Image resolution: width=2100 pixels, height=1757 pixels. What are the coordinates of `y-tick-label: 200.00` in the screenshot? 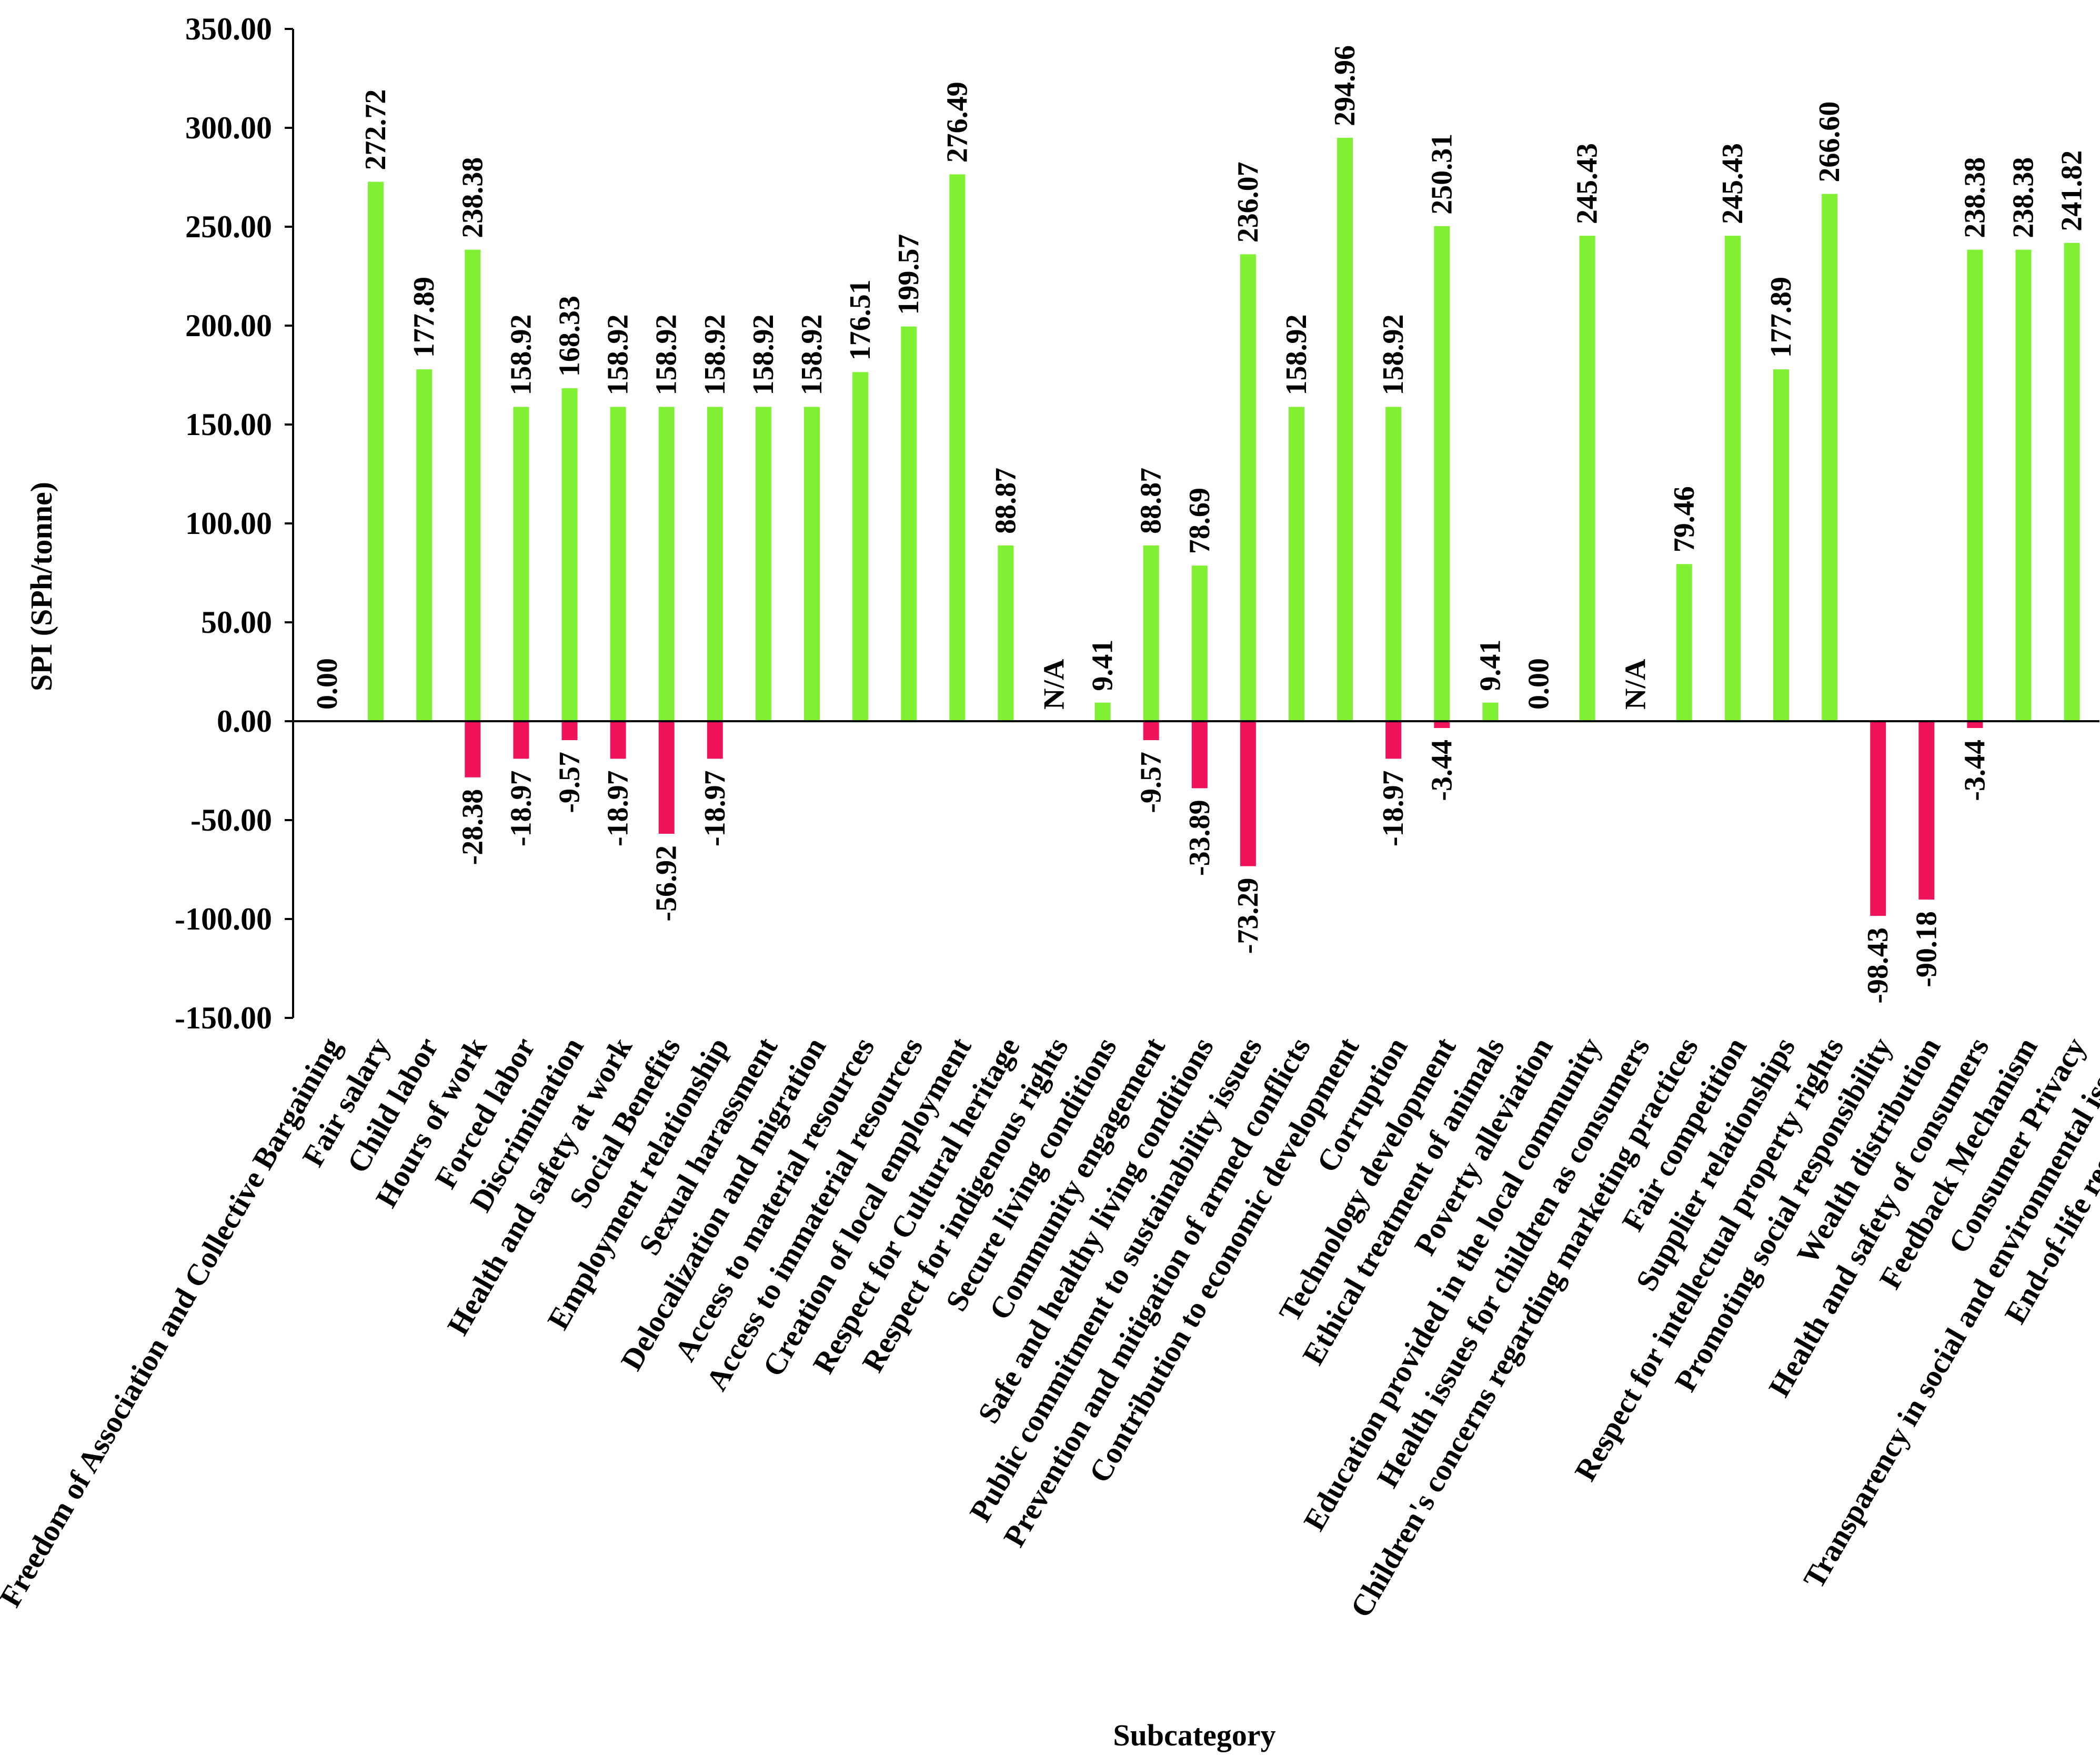 It's located at (228, 325).